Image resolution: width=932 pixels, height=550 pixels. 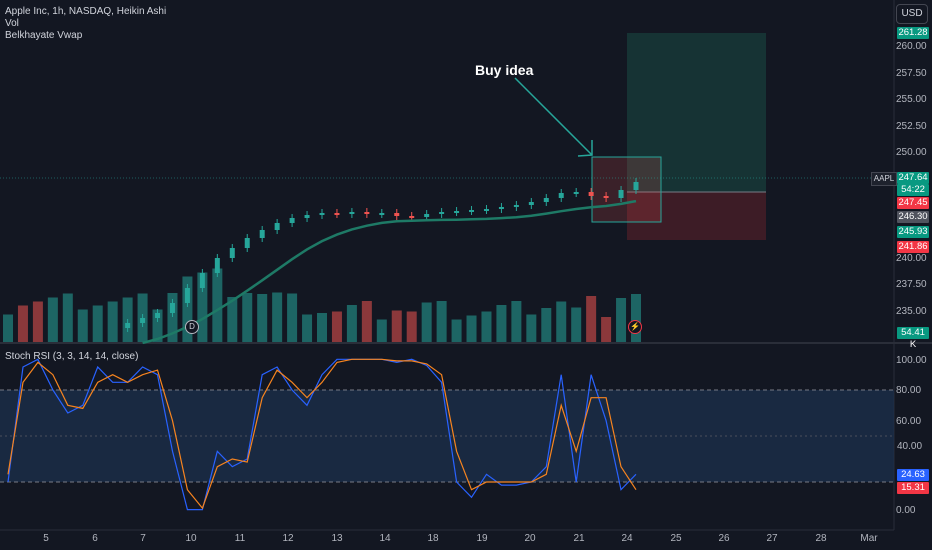 I want to click on volume-indicator-label: Vol, so click(x=12, y=23).